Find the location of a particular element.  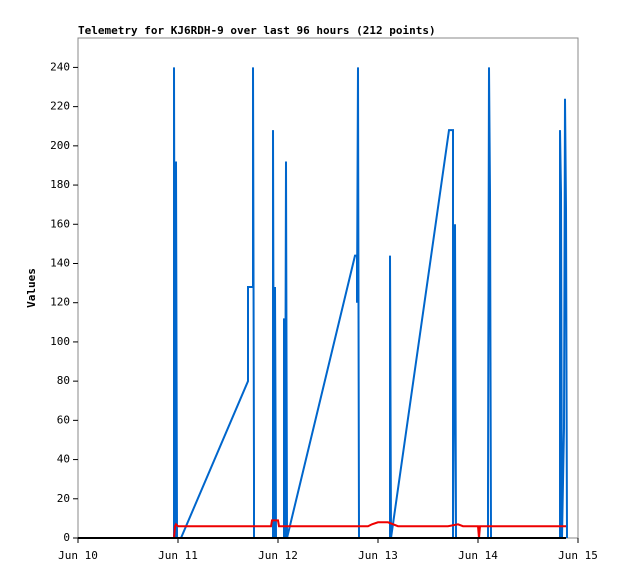

series-line is located at coordinates (369, 529).